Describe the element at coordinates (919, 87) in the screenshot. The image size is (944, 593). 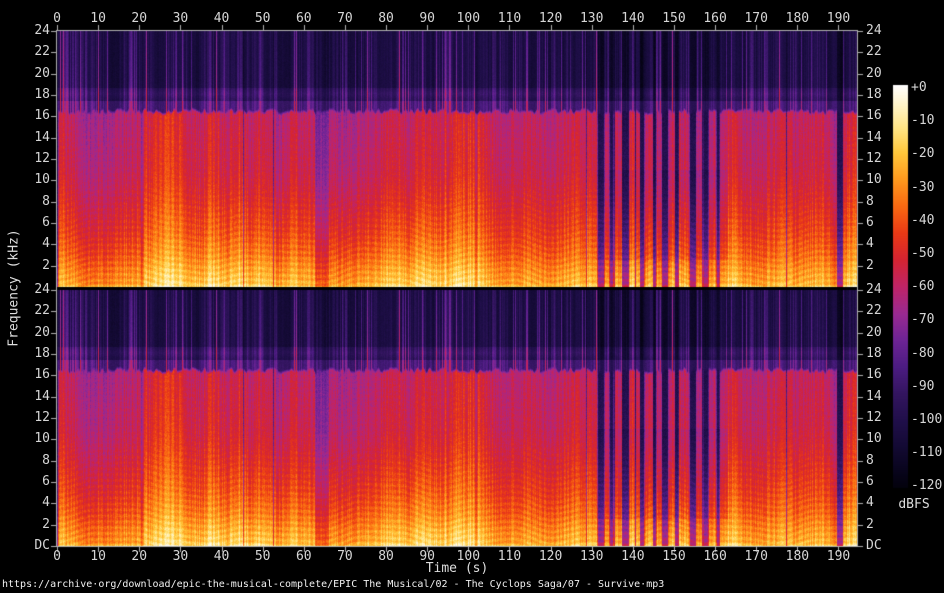
I see `colorbar-tick-label: +0` at that location.